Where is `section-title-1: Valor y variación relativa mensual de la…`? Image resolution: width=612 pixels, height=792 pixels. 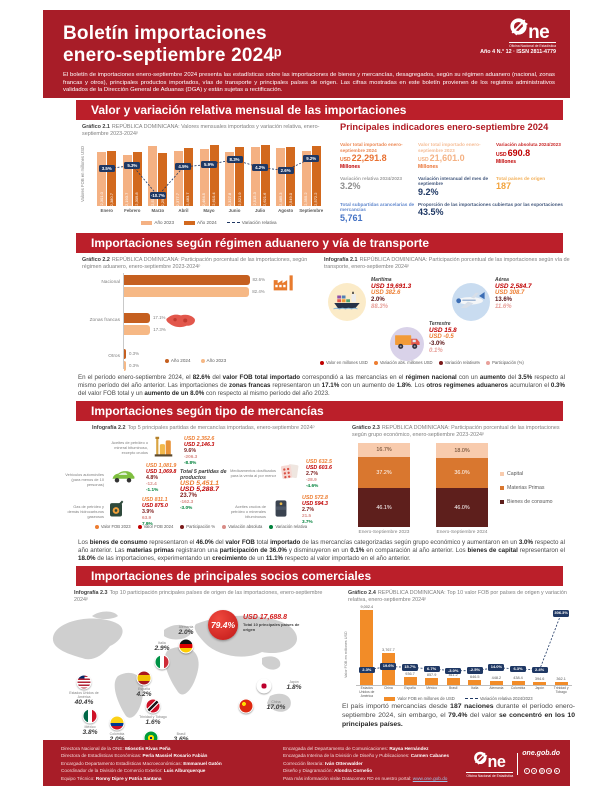
section-title-1: Valor y variación relativa mensual de la… is located at coordinates (319, 110).